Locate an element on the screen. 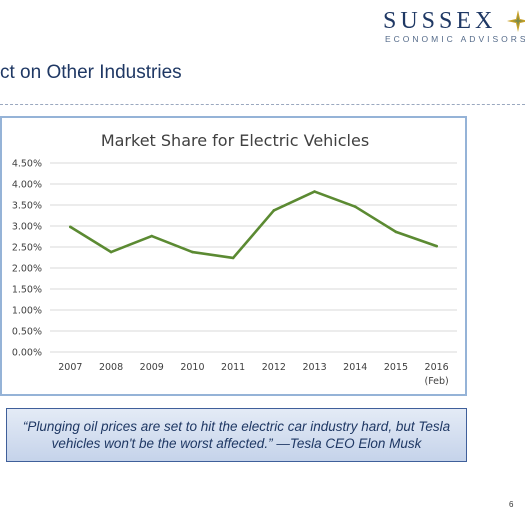 This screenshot has width=525, height=525. x-tick-label: 2007 is located at coordinates (70, 367).